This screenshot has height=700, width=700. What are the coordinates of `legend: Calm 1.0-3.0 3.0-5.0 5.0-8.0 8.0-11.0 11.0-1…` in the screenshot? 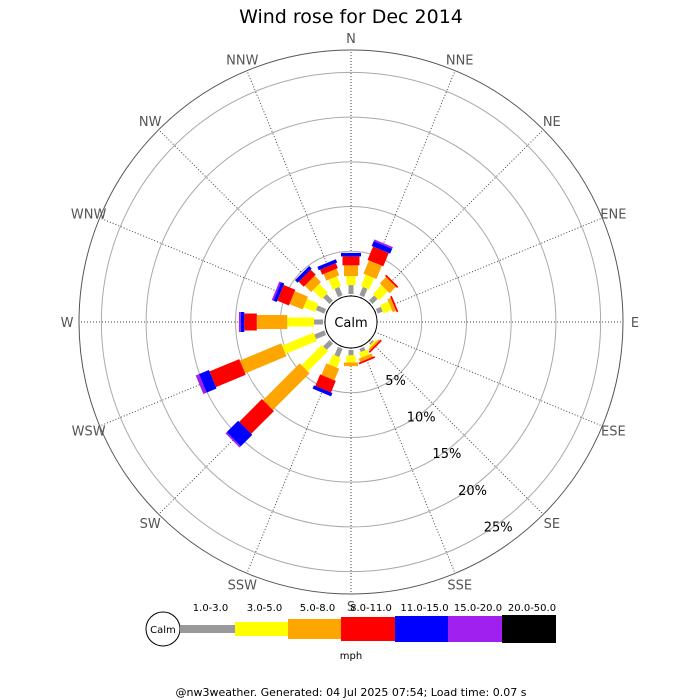 It's located at (350, 632).